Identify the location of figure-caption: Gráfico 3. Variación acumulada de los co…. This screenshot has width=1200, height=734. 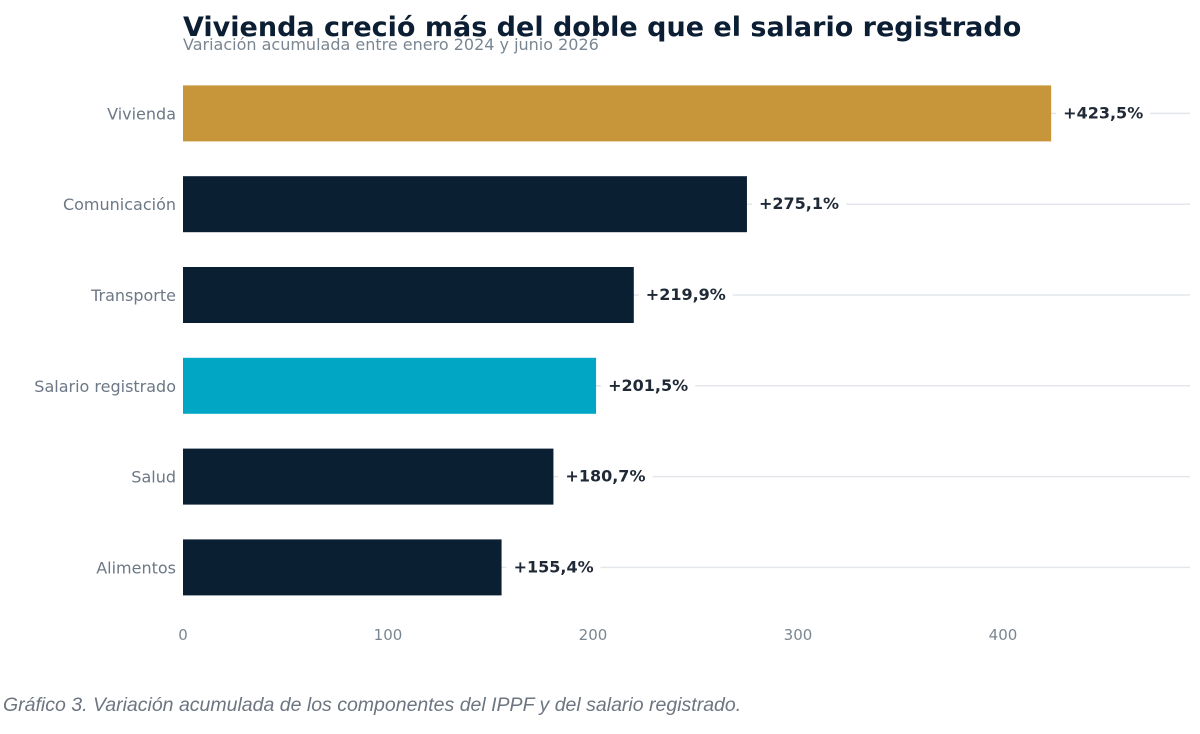
(372, 705).